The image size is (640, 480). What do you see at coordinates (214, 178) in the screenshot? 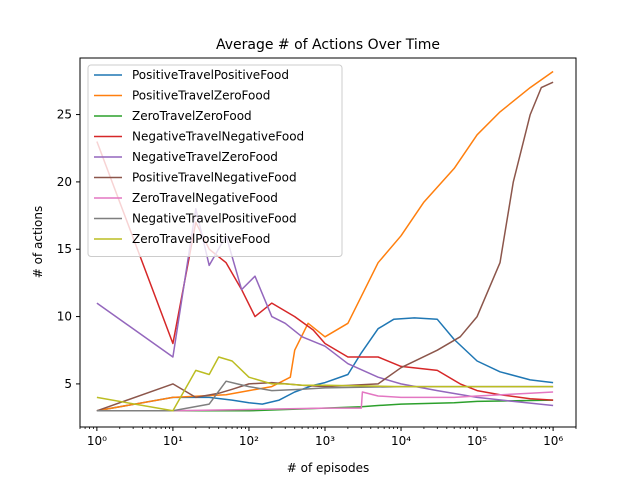
I see `legend-entry-label: PositiveTravelNegativeFood` at bounding box center [214, 178].